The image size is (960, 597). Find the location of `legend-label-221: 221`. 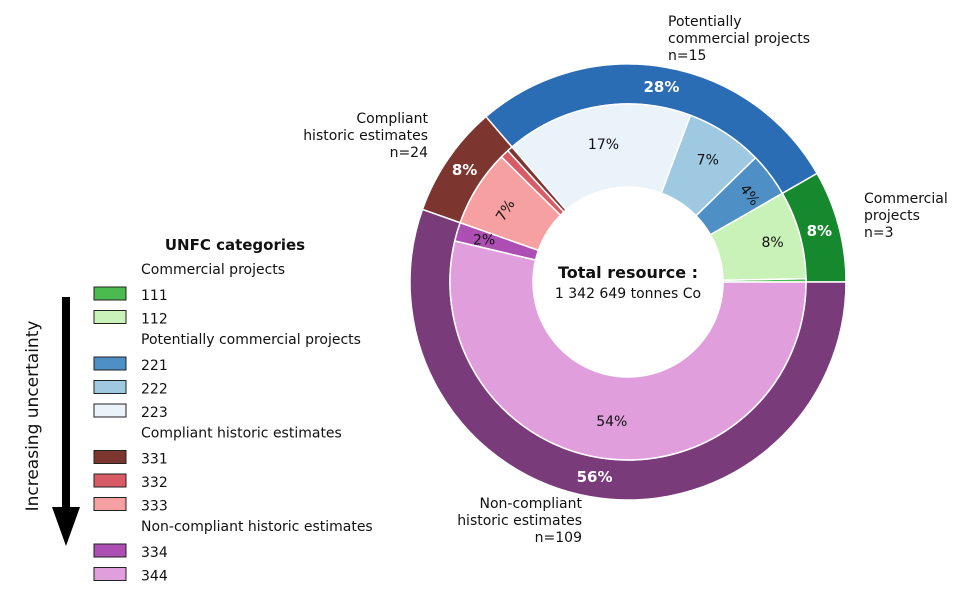

legend-label-221: 221 is located at coordinates (154, 366).